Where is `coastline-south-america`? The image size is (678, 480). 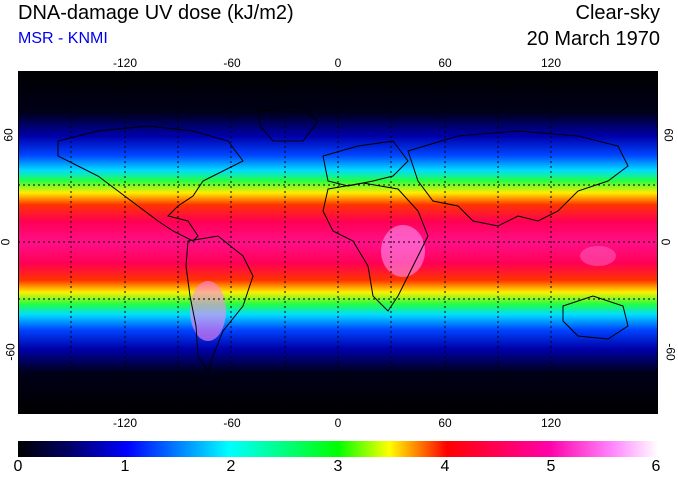
coastline-south-america is located at coordinates (219, 304).